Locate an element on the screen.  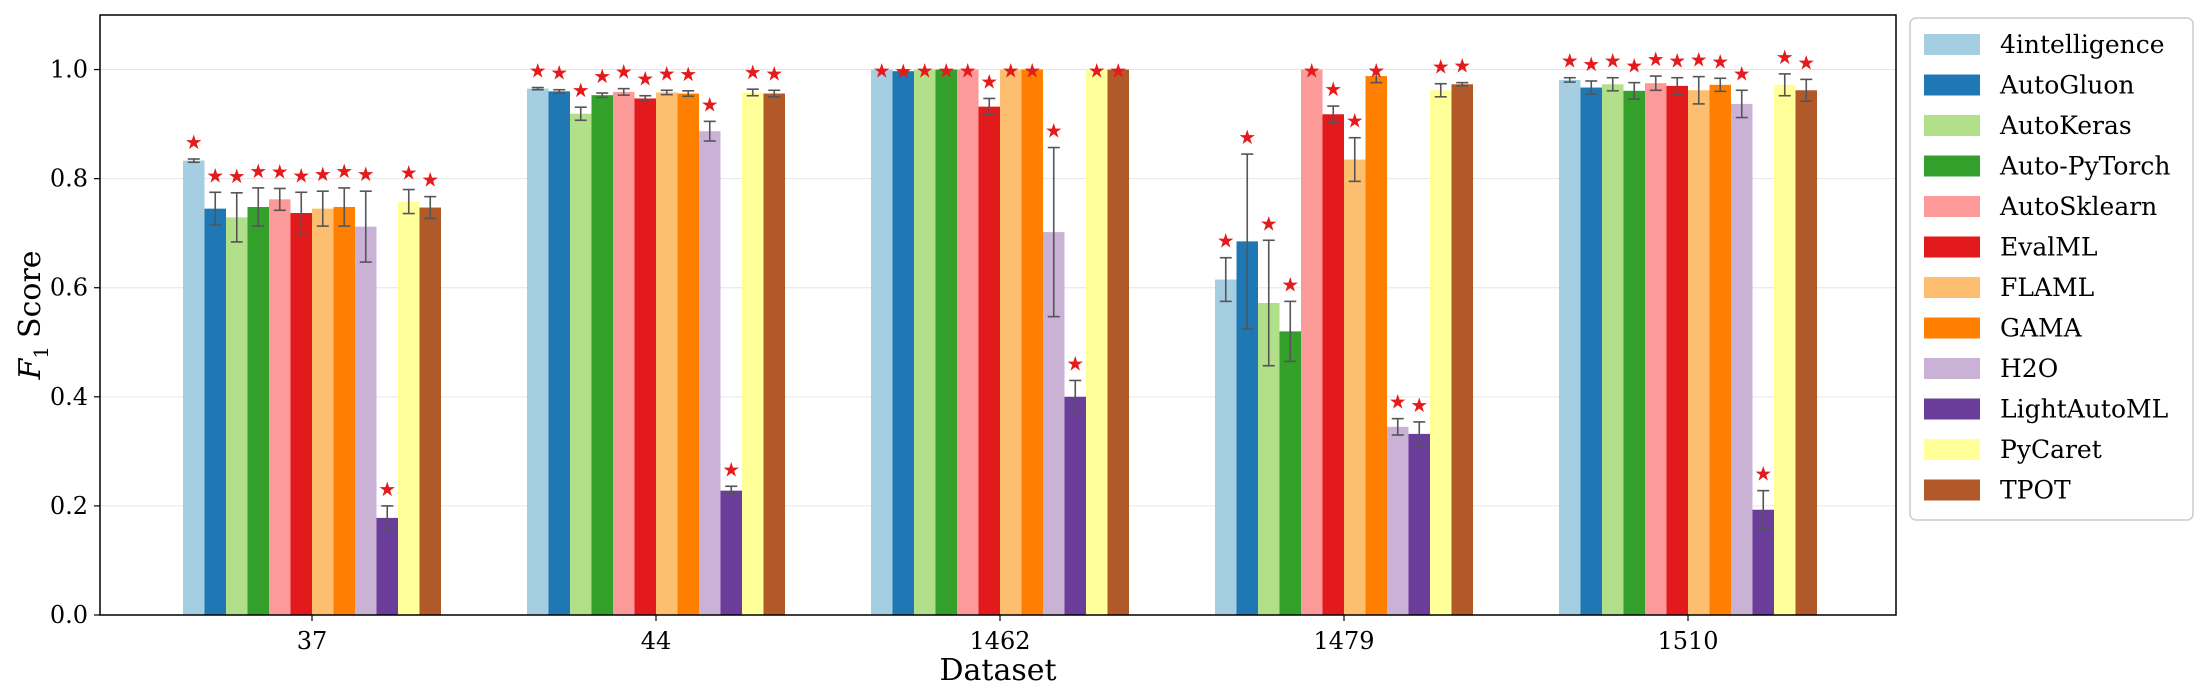
x-axis-label: Dataset is located at coordinates (997, 670).